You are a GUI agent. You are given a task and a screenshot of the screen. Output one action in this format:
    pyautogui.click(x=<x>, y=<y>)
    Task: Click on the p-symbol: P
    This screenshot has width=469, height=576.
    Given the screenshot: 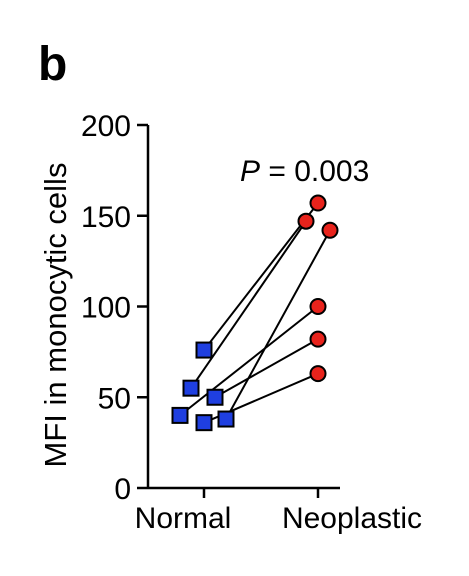 What is the action you would take?
    pyautogui.click(x=250, y=171)
    